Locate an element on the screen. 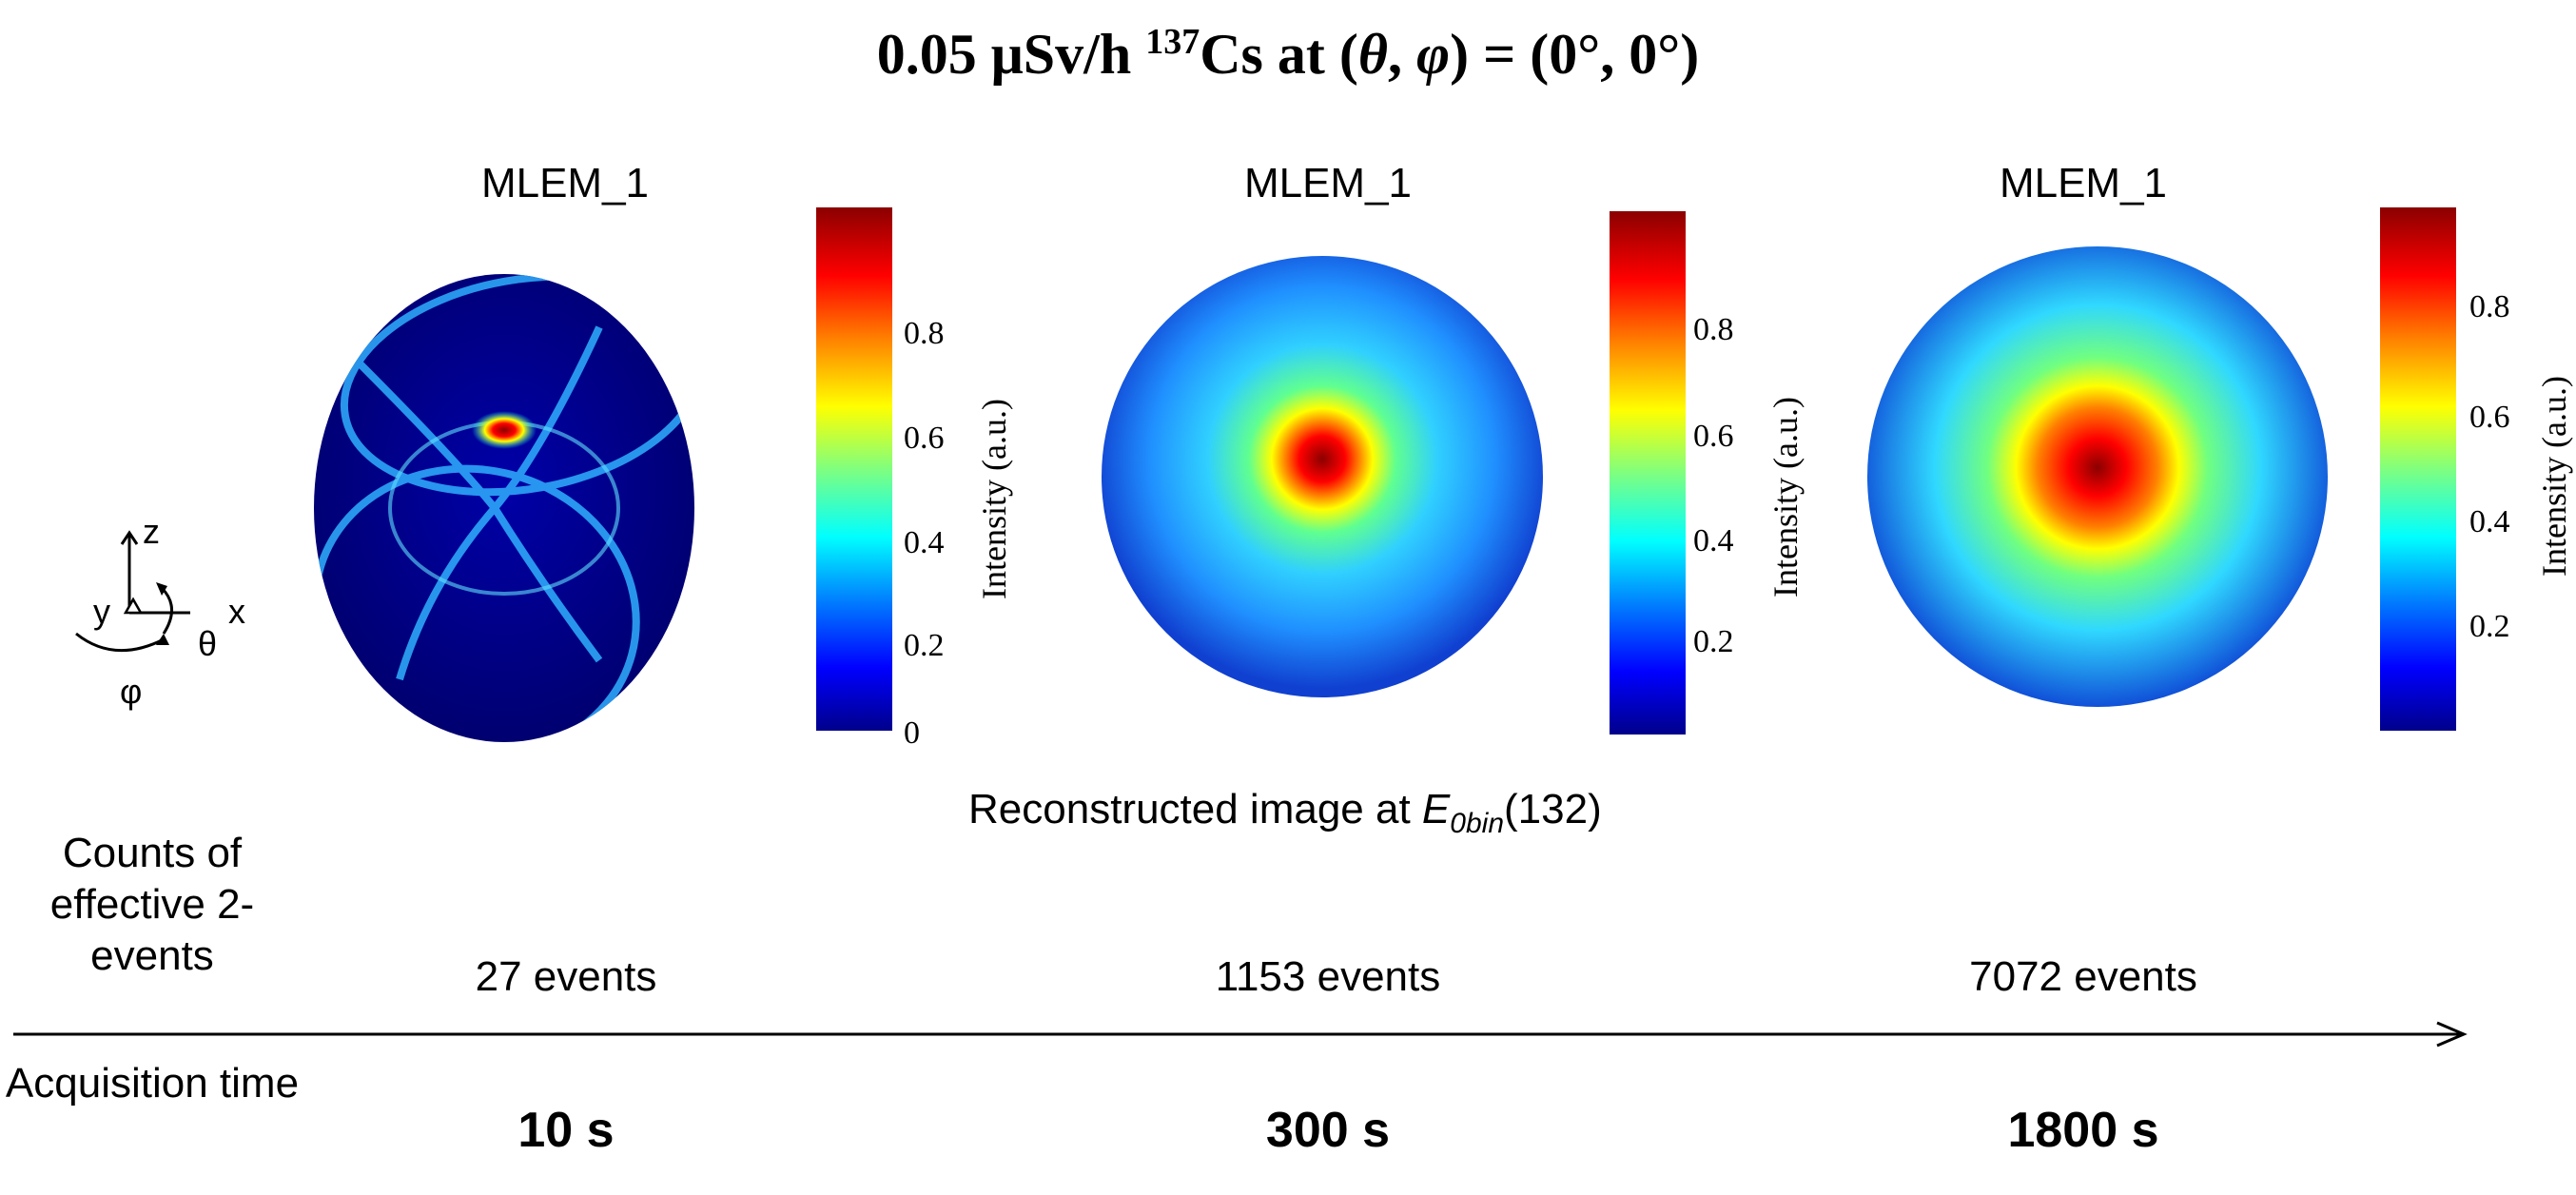 The height and width of the screenshot is (1195, 2576). colorbar-3-title: Intensity (a.u.) is located at coordinates (2554, 477).